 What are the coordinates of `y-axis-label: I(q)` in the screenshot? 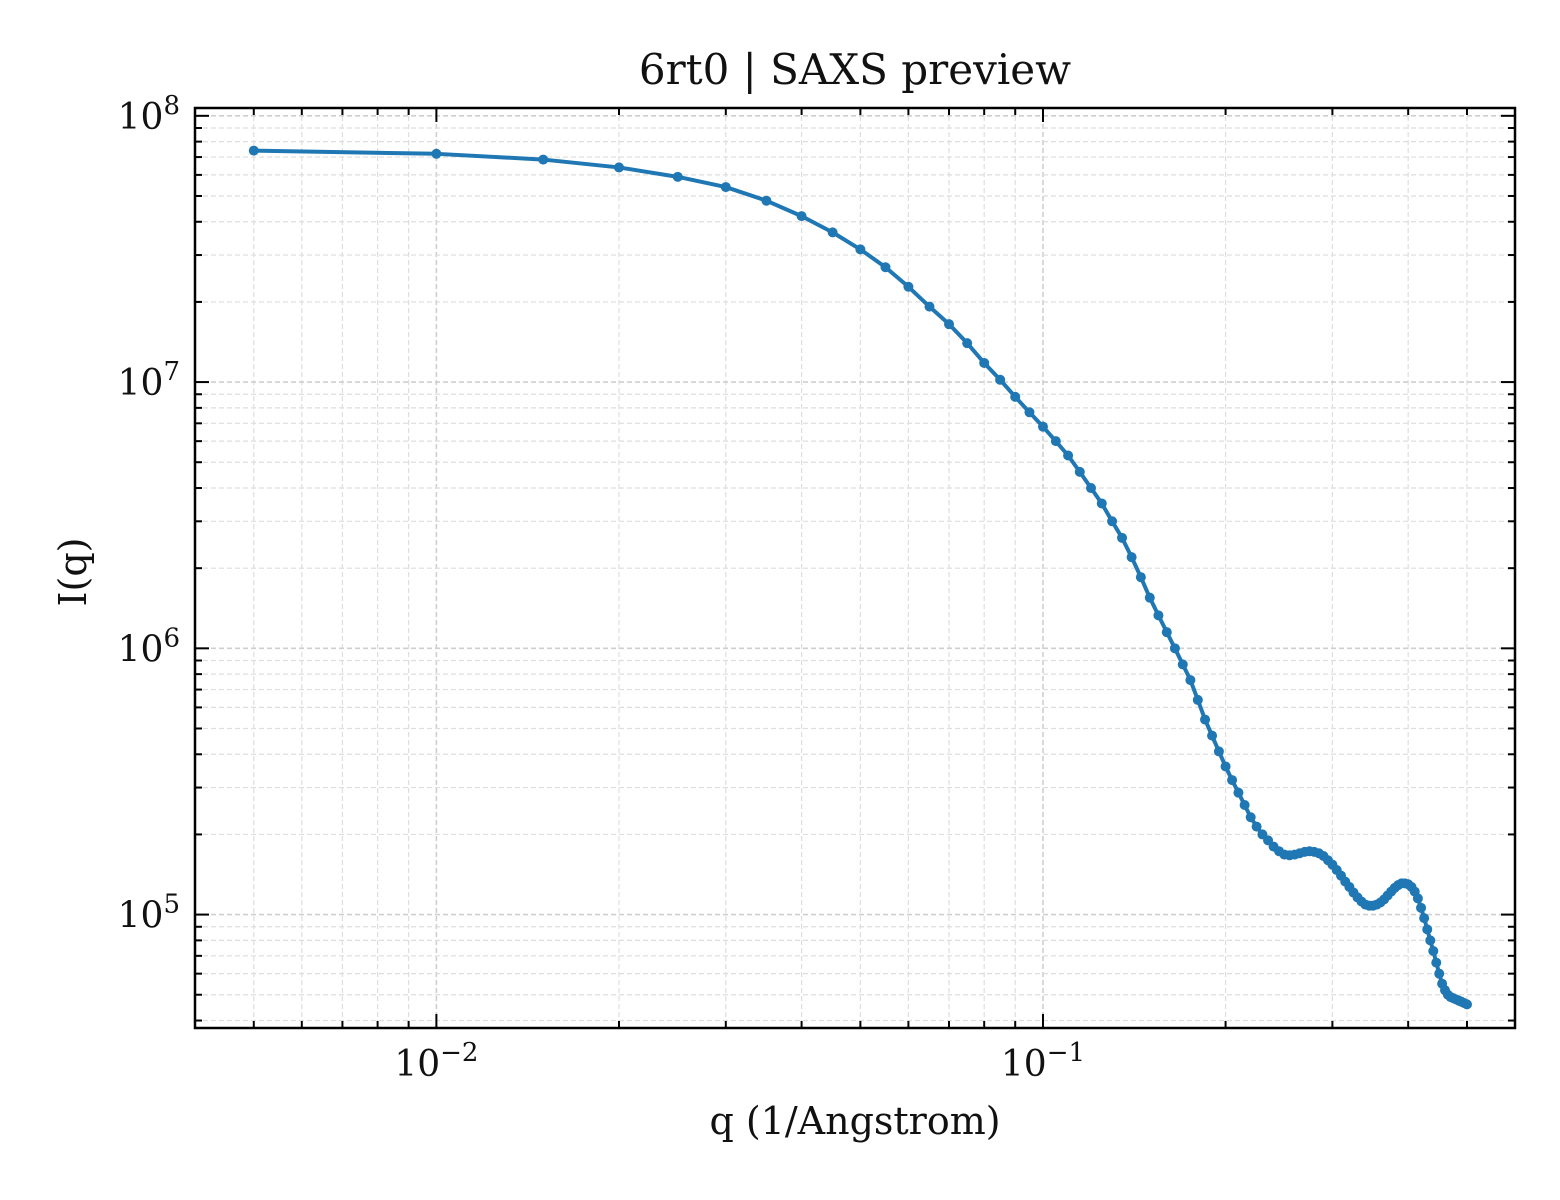 It's located at (73, 572).